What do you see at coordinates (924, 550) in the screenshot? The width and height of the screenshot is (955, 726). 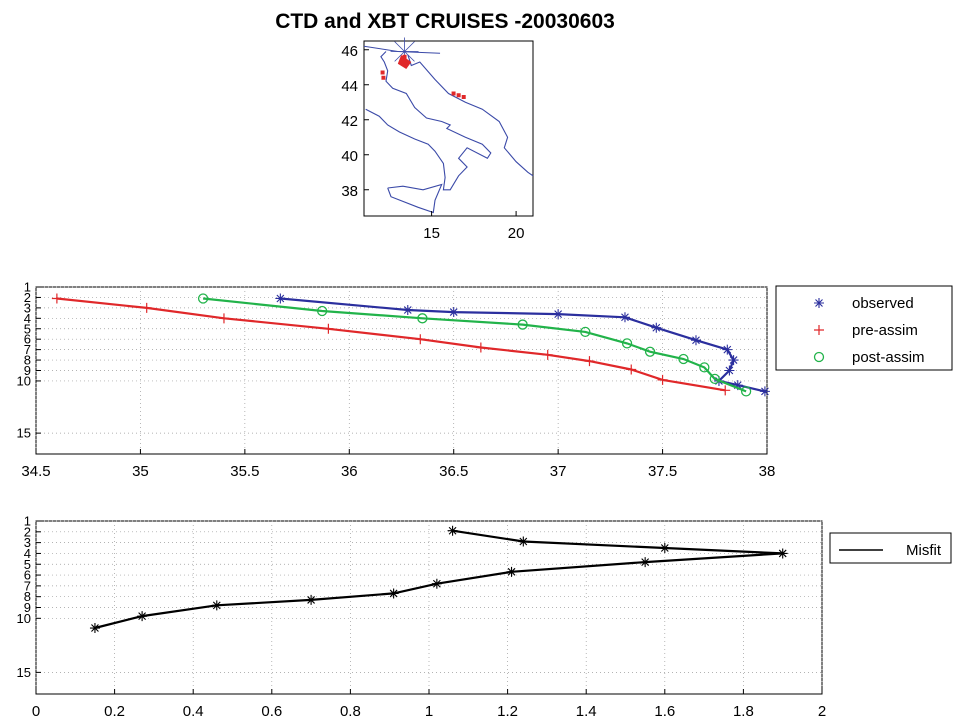 I see `misfit-legend-label: Misfit` at bounding box center [924, 550].